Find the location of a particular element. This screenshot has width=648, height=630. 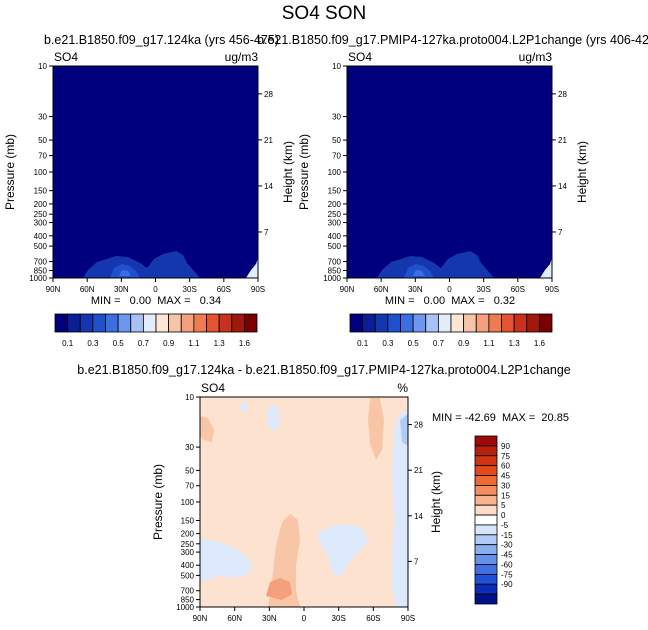

panel-difference-ylabel: Pressure (mb) is located at coordinates (158, 502).